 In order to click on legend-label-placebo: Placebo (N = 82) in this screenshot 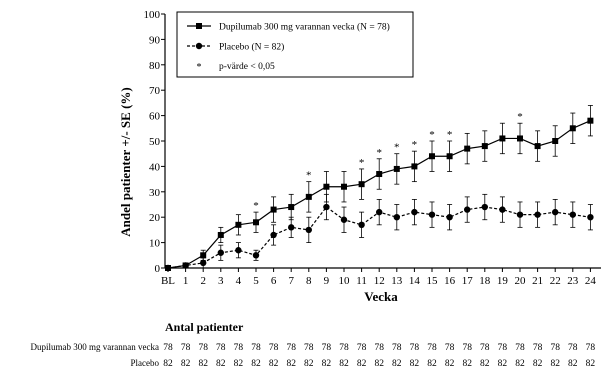, I will do `click(251, 47)`.